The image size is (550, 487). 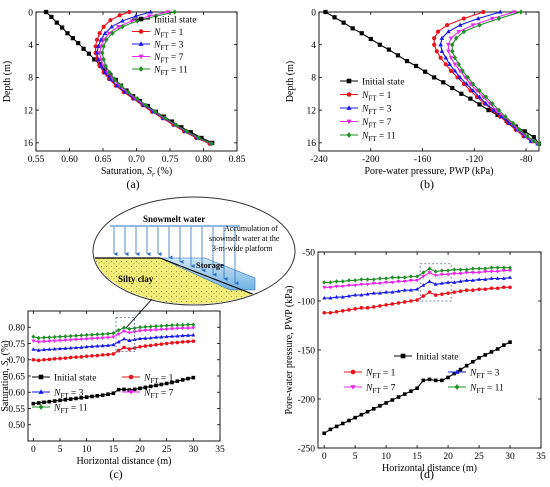 What do you see at coordinates (168, 59) in the screenshot?
I see `legend-label-a-3: NFT = 7` at bounding box center [168, 59].